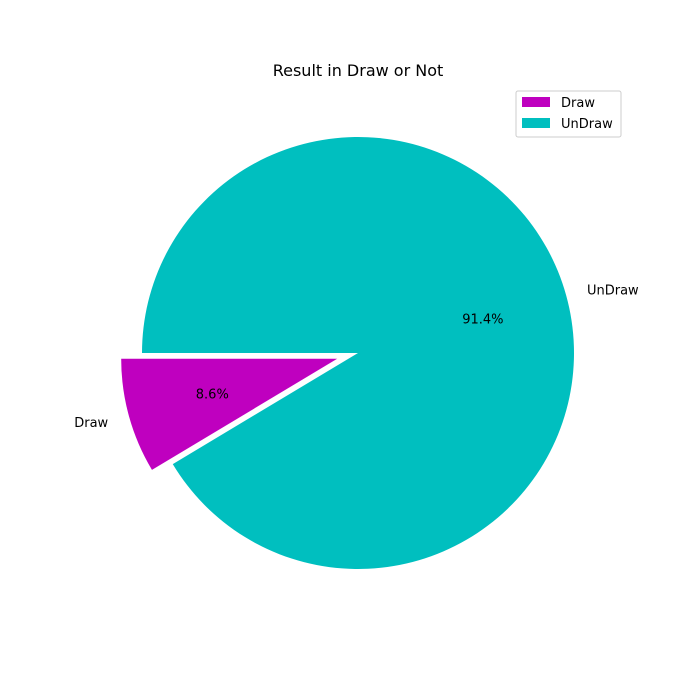 Image resolution: width=700 pixels, height=700 pixels. Describe the element at coordinates (536, 102) in the screenshot. I see `legend-swatch-draw` at that location.